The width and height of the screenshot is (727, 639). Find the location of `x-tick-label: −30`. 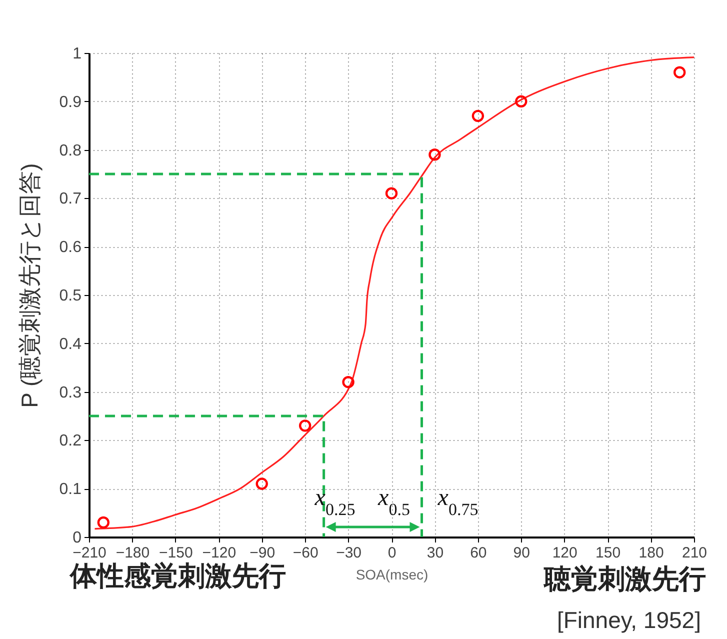

x-tick-label: −30 is located at coordinates (349, 553).